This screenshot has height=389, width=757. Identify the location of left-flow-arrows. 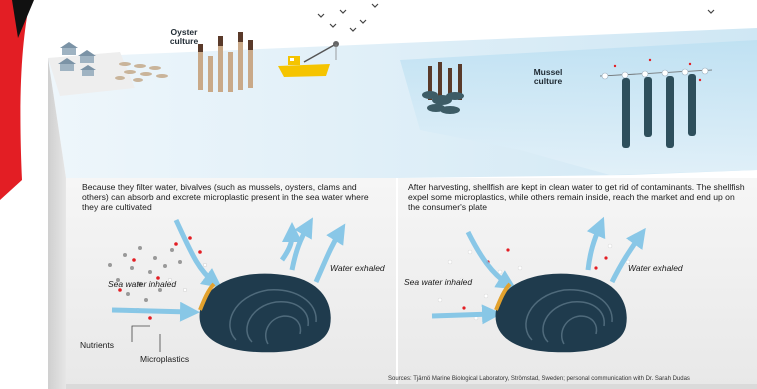
(228, 269).